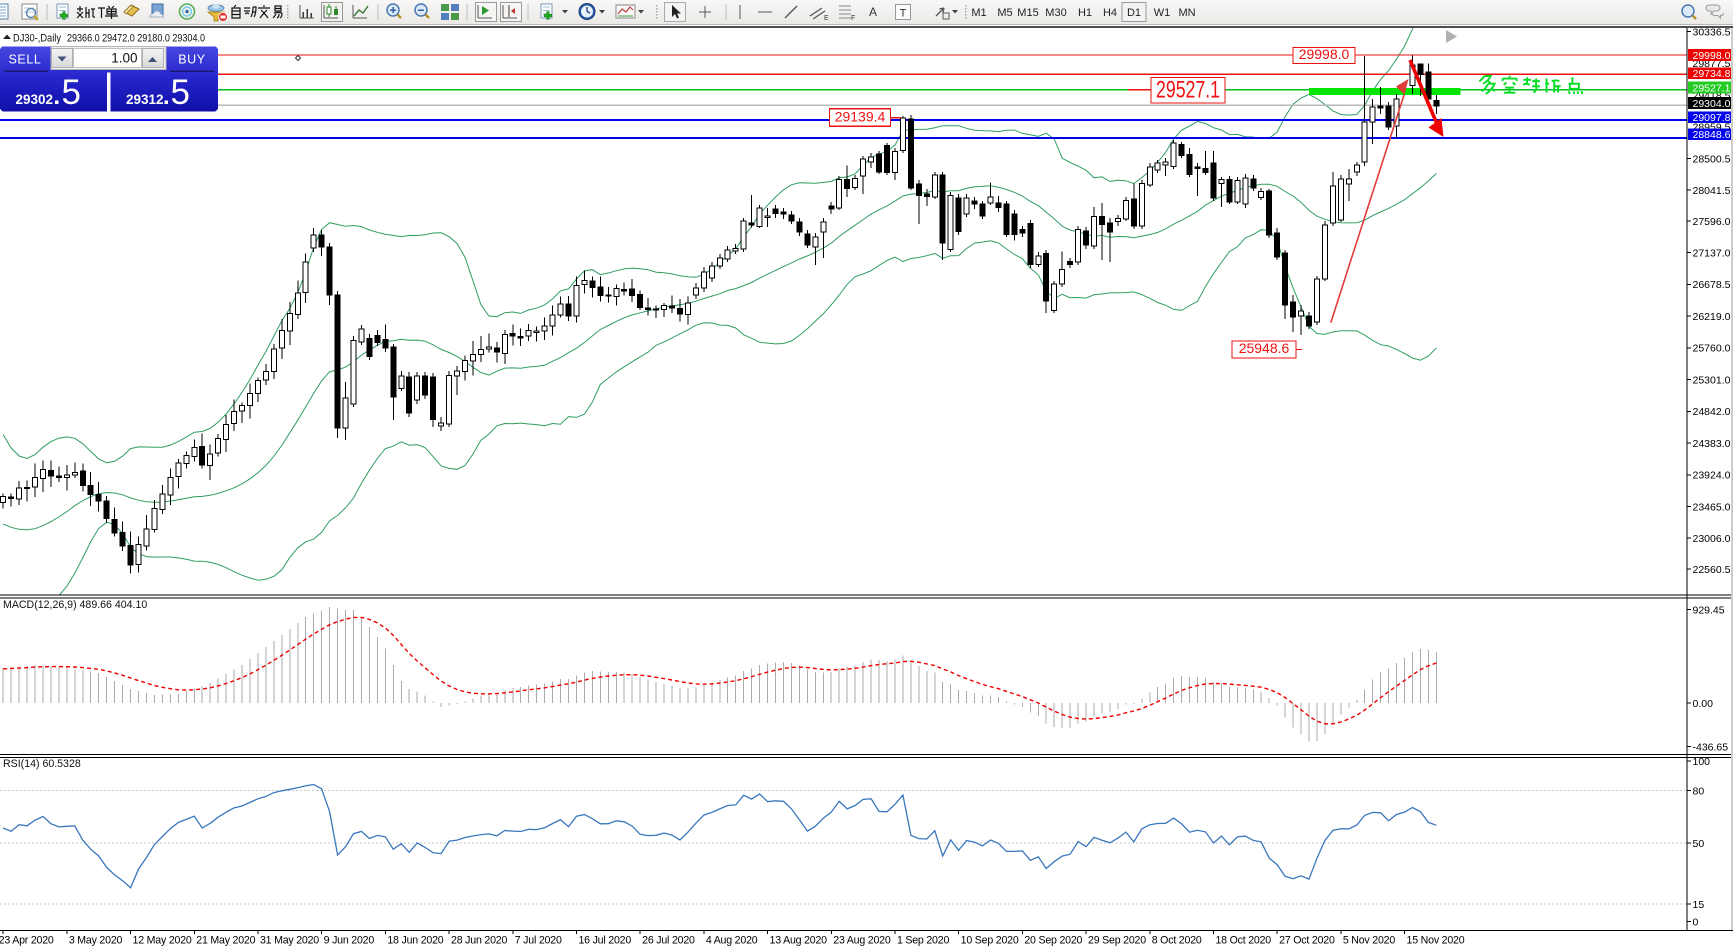 The image size is (1733, 950). Describe the element at coordinates (1699, 844) in the screenshot. I see `svg-text: 50` at that location.